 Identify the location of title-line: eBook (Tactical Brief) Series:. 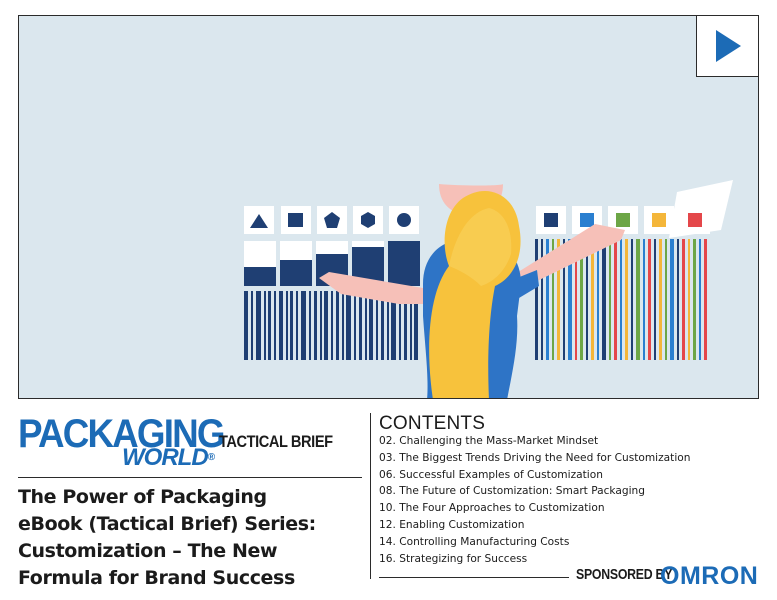
(167, 524).